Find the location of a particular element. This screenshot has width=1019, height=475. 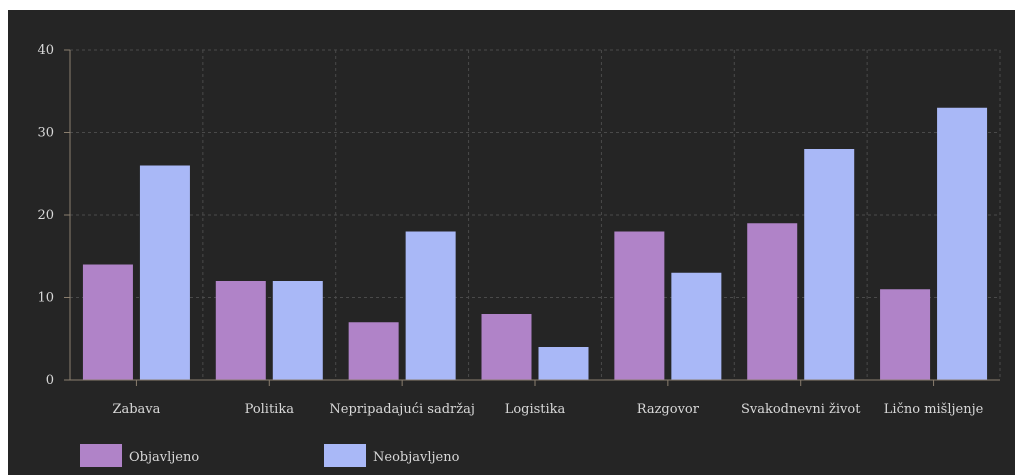

x-tick-label: Politika is located at coordinates (270, 409).